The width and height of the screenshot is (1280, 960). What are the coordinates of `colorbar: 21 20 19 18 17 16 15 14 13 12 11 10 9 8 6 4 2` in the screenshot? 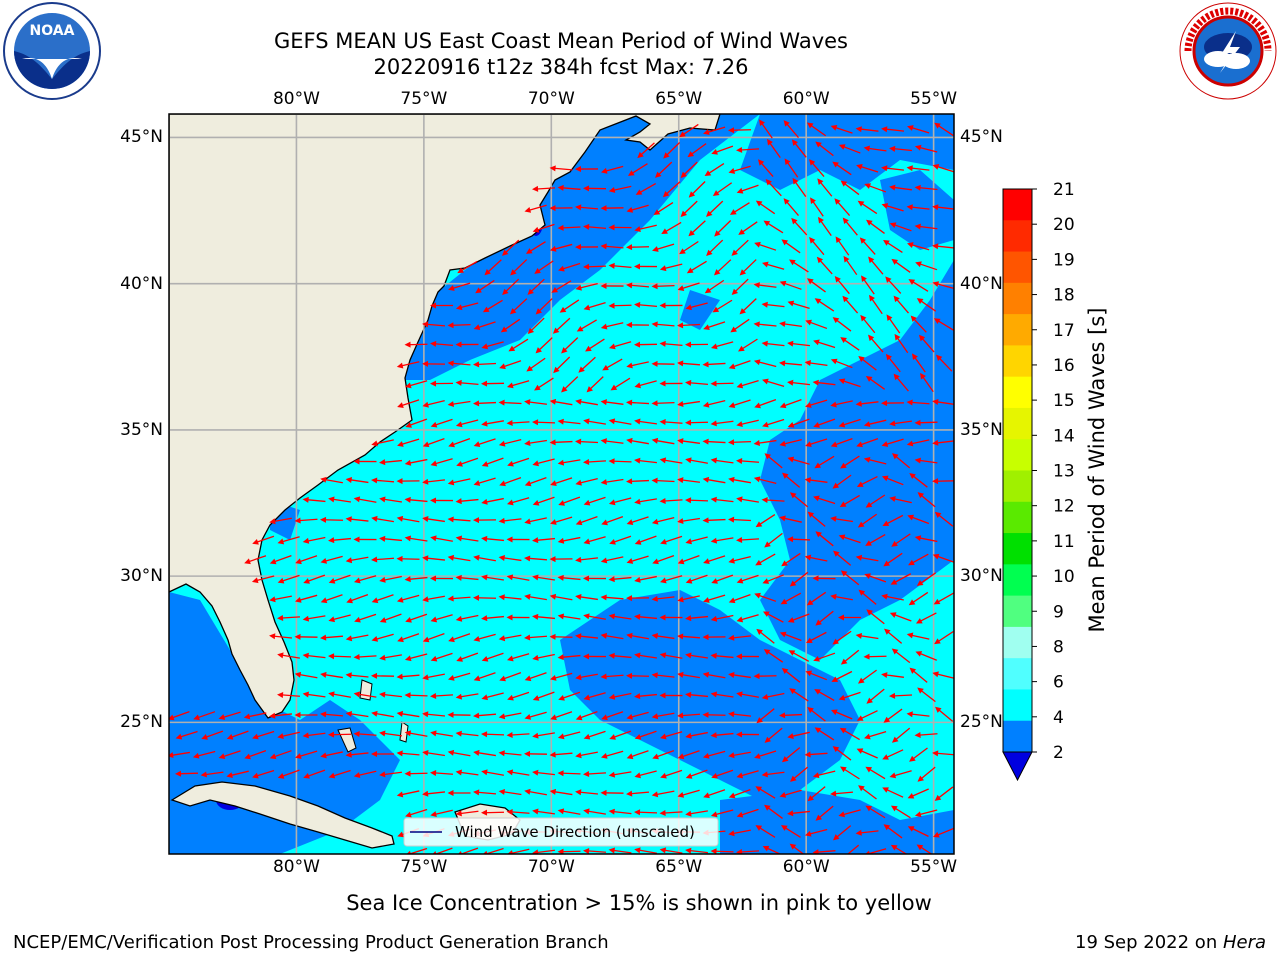 It's located at (1038, 481).